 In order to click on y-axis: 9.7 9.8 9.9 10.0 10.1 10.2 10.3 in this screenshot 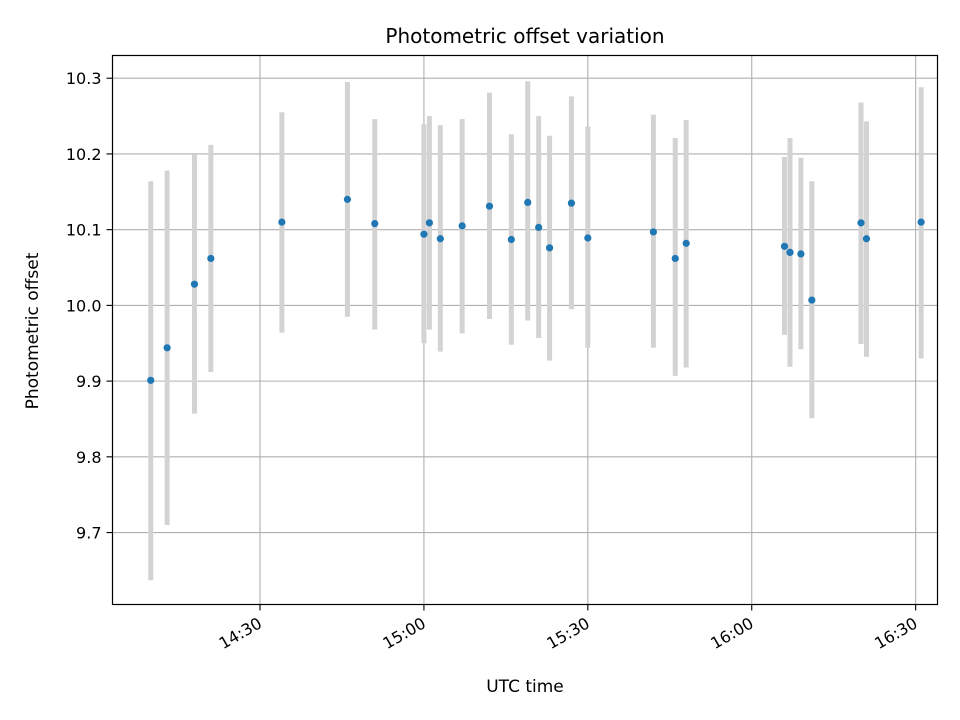, I will do `click(89, 306)`.